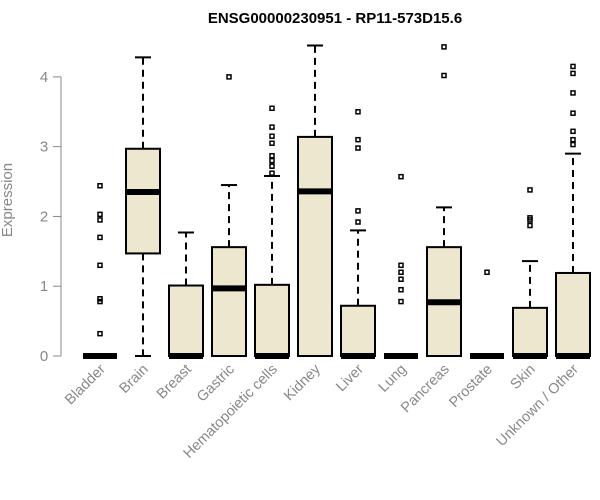 This screenshot has width=600, height=500. Describe the element at coordinates (523, 377) in the screenshot. I see `x-tick-label: Skin` at that location.